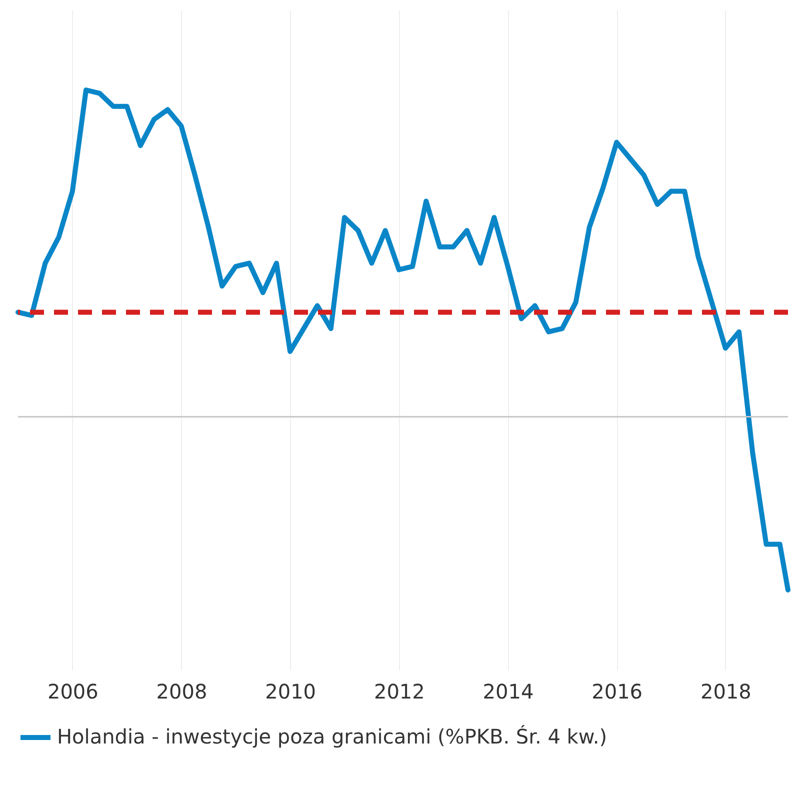  What do you see at coordinates (332, 736) in the screenshot?
I see `legend-label: Holandia - inwestycje poza granicami (%PKB. Śr. 4 kw.)` at bounding box center [332, 736].